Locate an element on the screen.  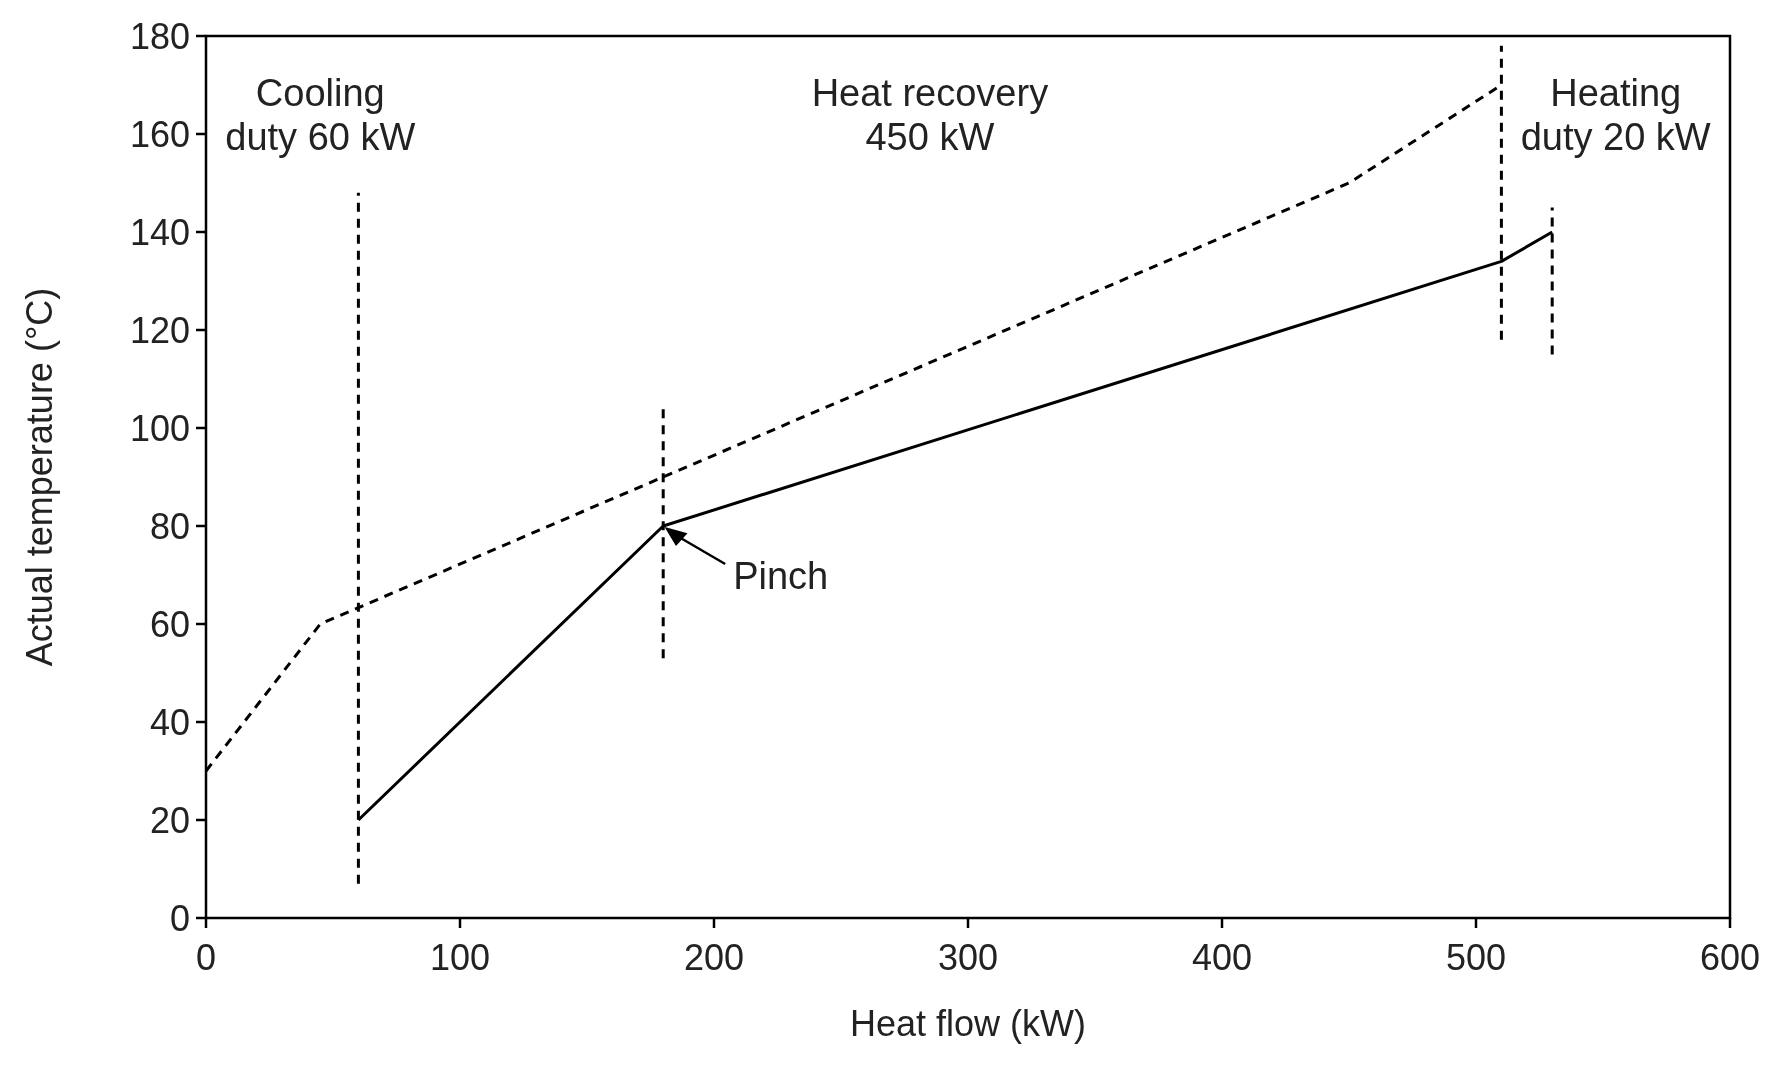
annotation: Heating duty 20 kW is located at coordinates (1615, 115).